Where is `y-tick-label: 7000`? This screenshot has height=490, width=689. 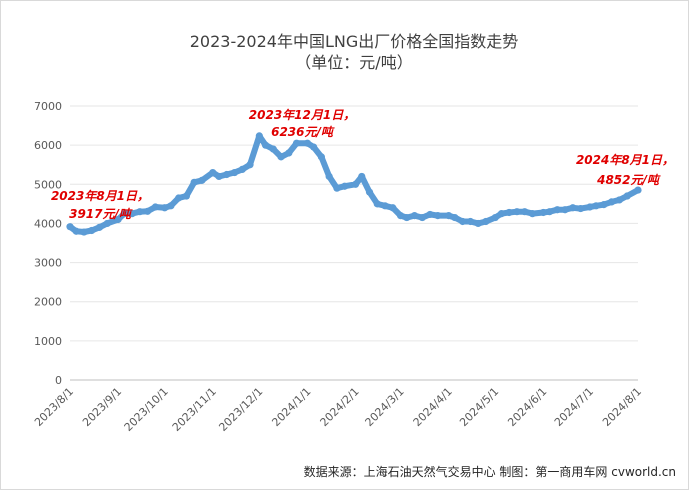
y-tick-label: 7000 is located at coordinates (48, 106).